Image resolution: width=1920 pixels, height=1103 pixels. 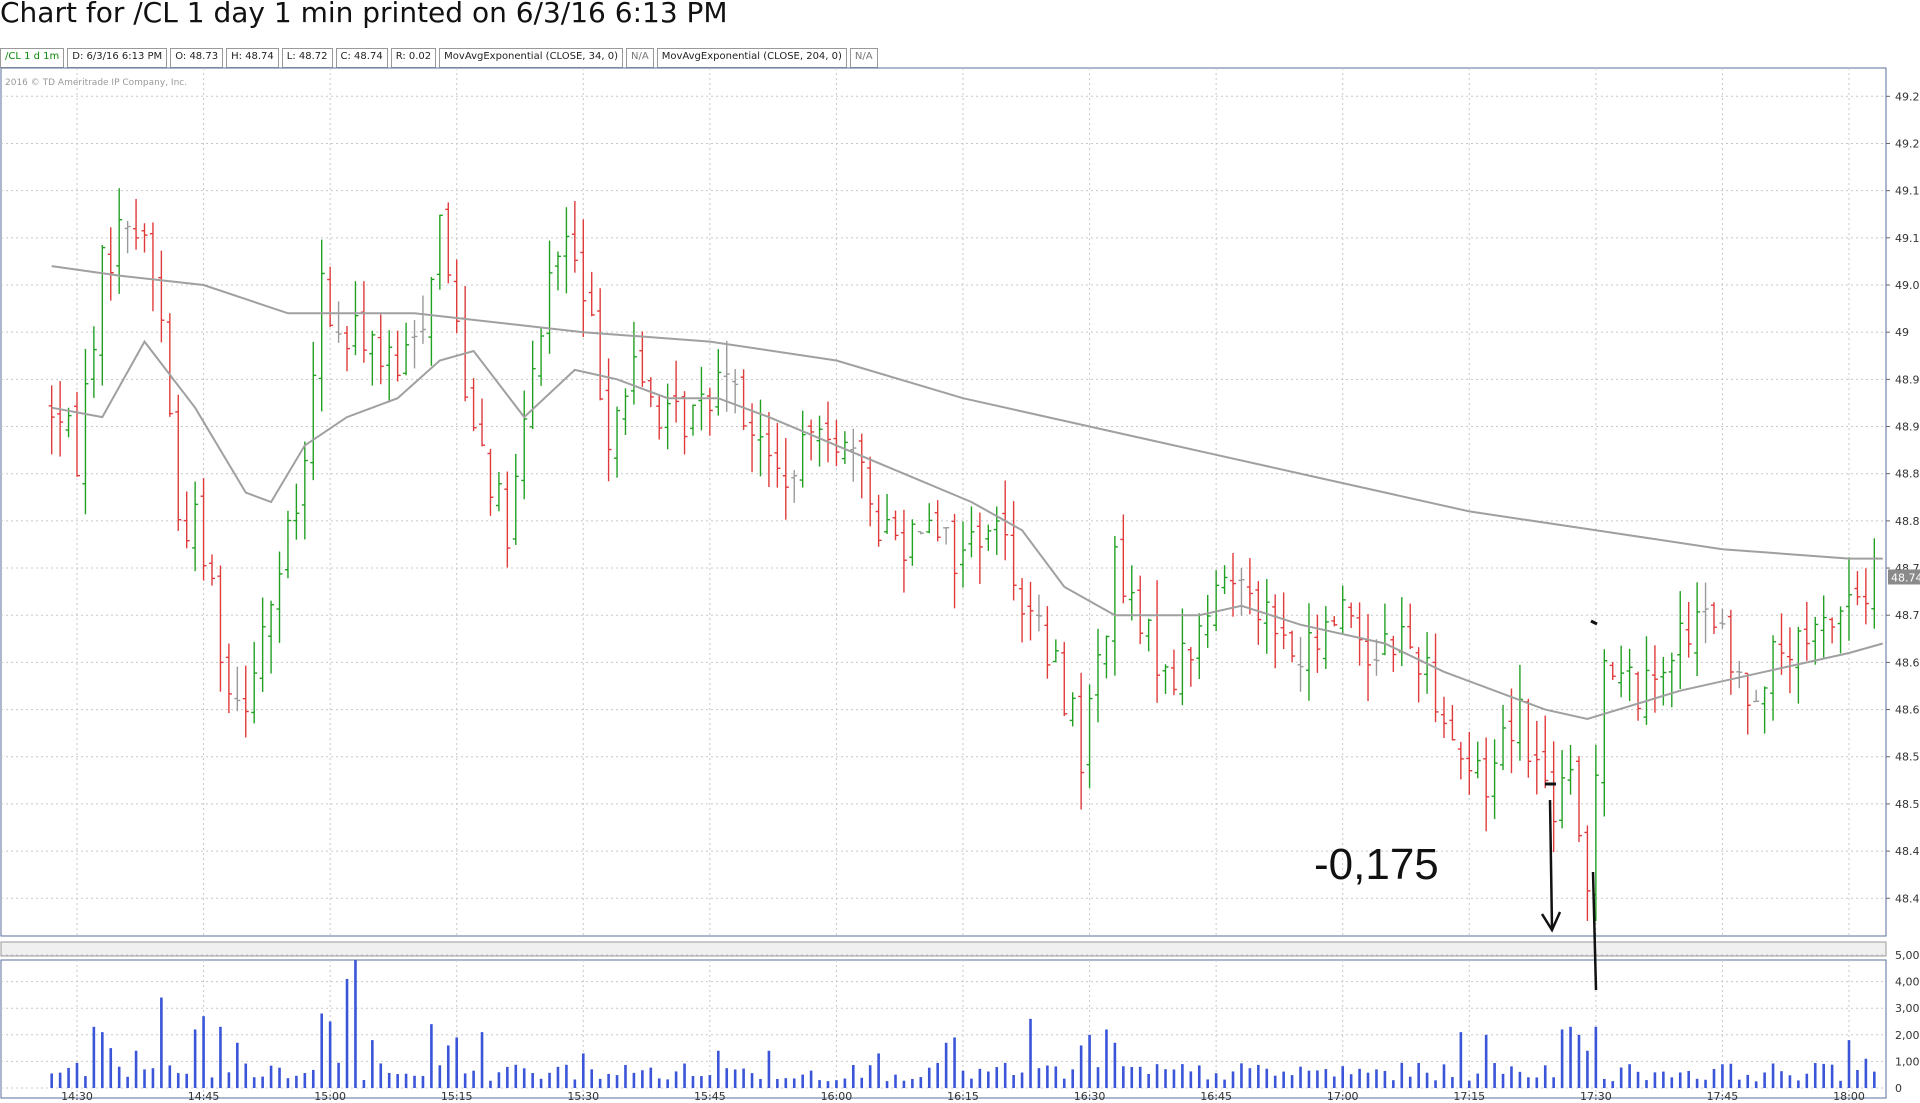 I want to click on volume-tick-label: 2,000, so click(x=1907, y=1035).